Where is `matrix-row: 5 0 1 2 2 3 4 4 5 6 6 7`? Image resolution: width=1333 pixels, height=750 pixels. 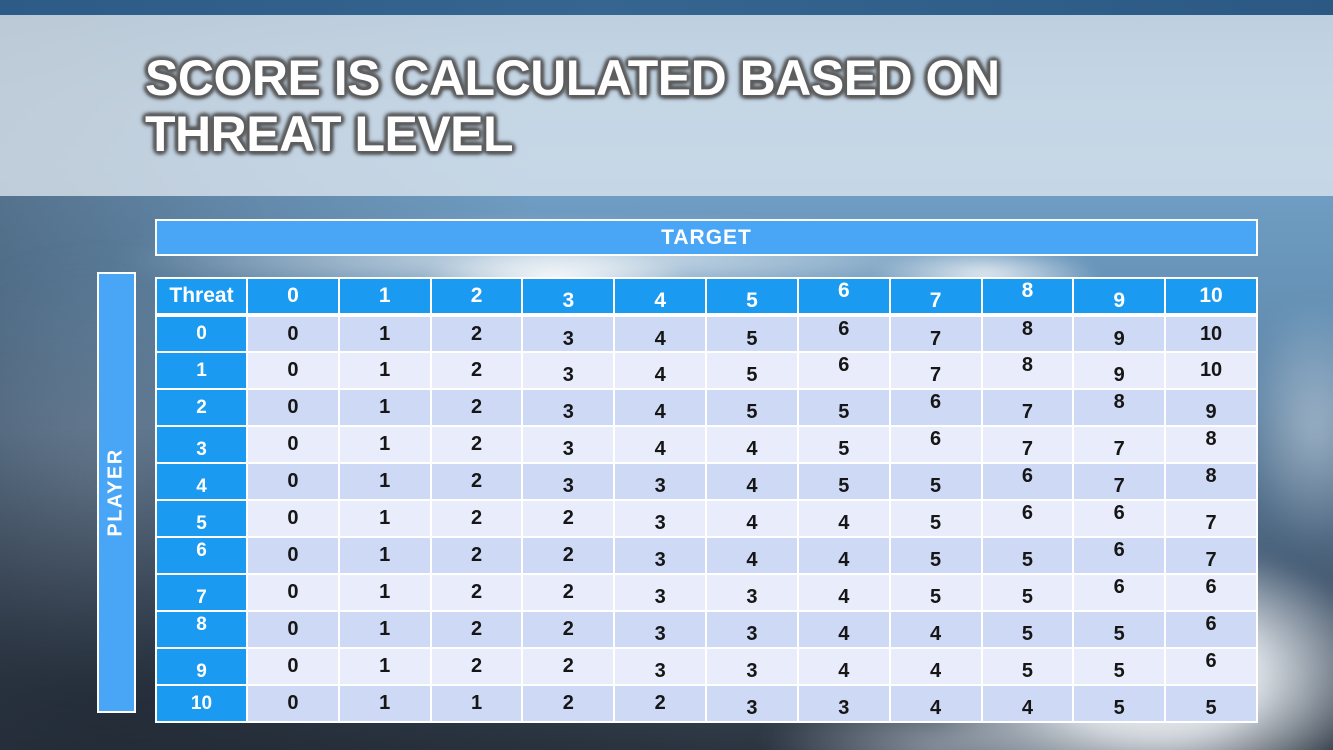 matrix-row: 5 0 1 2 2 3 4 4 5 6 6 7 is located at coordinates (706, 518).